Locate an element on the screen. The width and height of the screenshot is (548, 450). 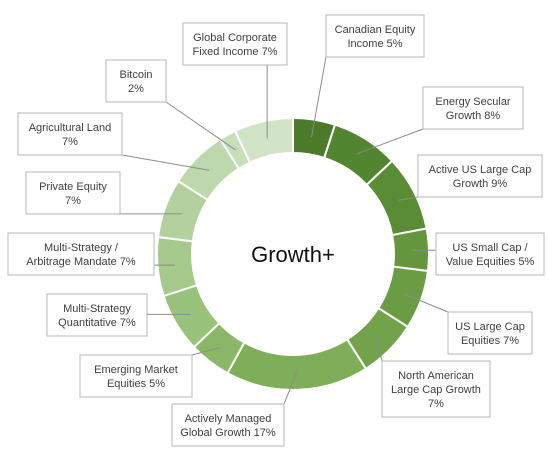
center-label: Growth+ is located at coordinates (293, 254).